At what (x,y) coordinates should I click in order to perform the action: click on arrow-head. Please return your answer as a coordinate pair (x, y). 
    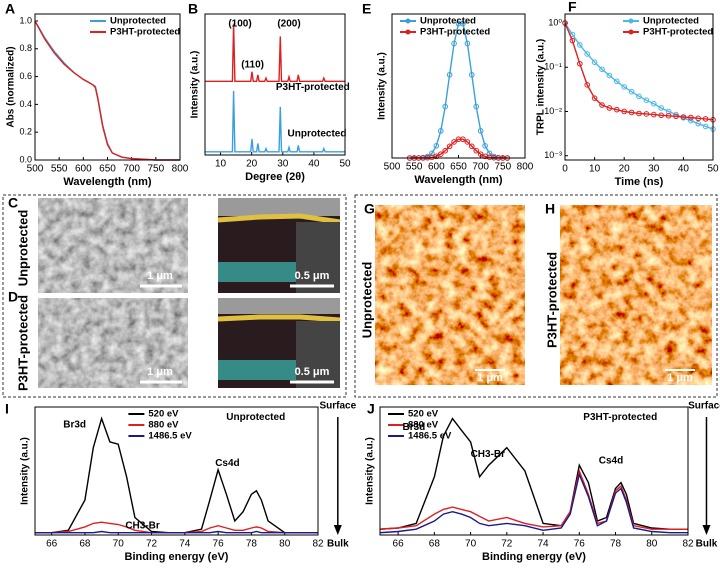
    Looking at the image, I should click on (706, 530).